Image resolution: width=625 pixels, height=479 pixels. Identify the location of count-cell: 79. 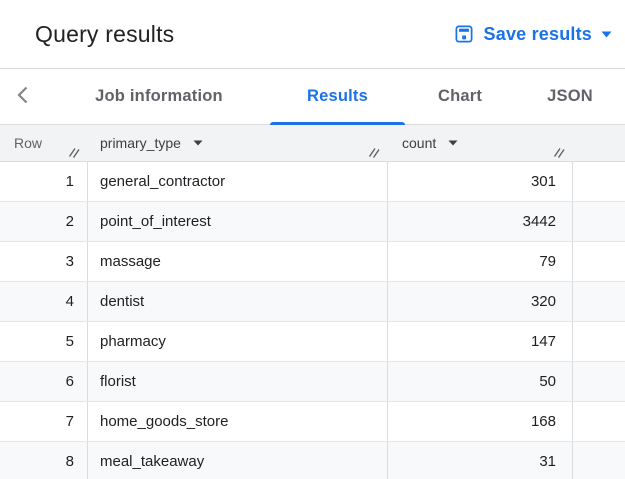
(480, 261).